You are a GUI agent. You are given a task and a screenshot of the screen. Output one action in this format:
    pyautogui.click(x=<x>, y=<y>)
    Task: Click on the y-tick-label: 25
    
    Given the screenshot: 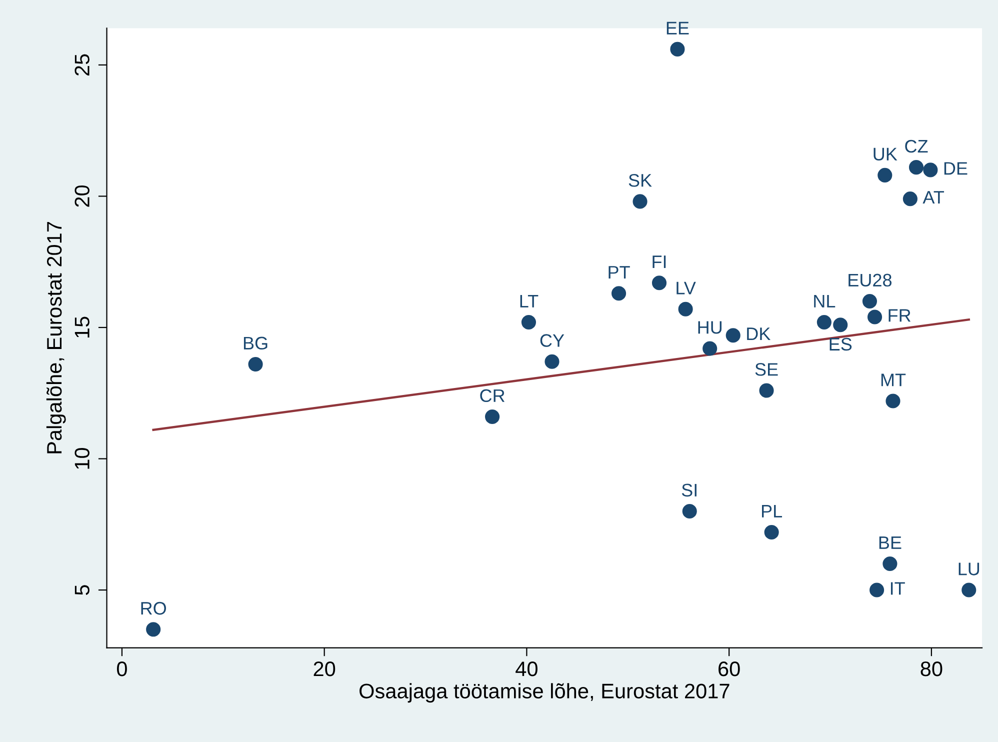 What is the action you would take?
    pyautogui.click(x=82, y=65)
    